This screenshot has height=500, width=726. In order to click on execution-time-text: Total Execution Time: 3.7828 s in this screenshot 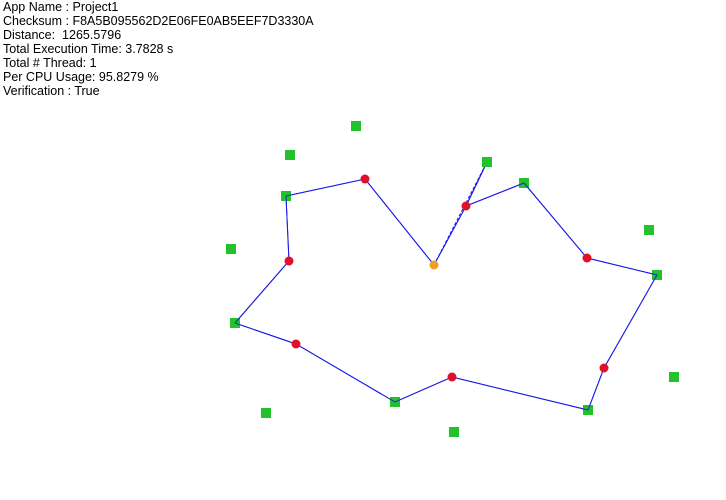, I will do `click(88, 49)`.